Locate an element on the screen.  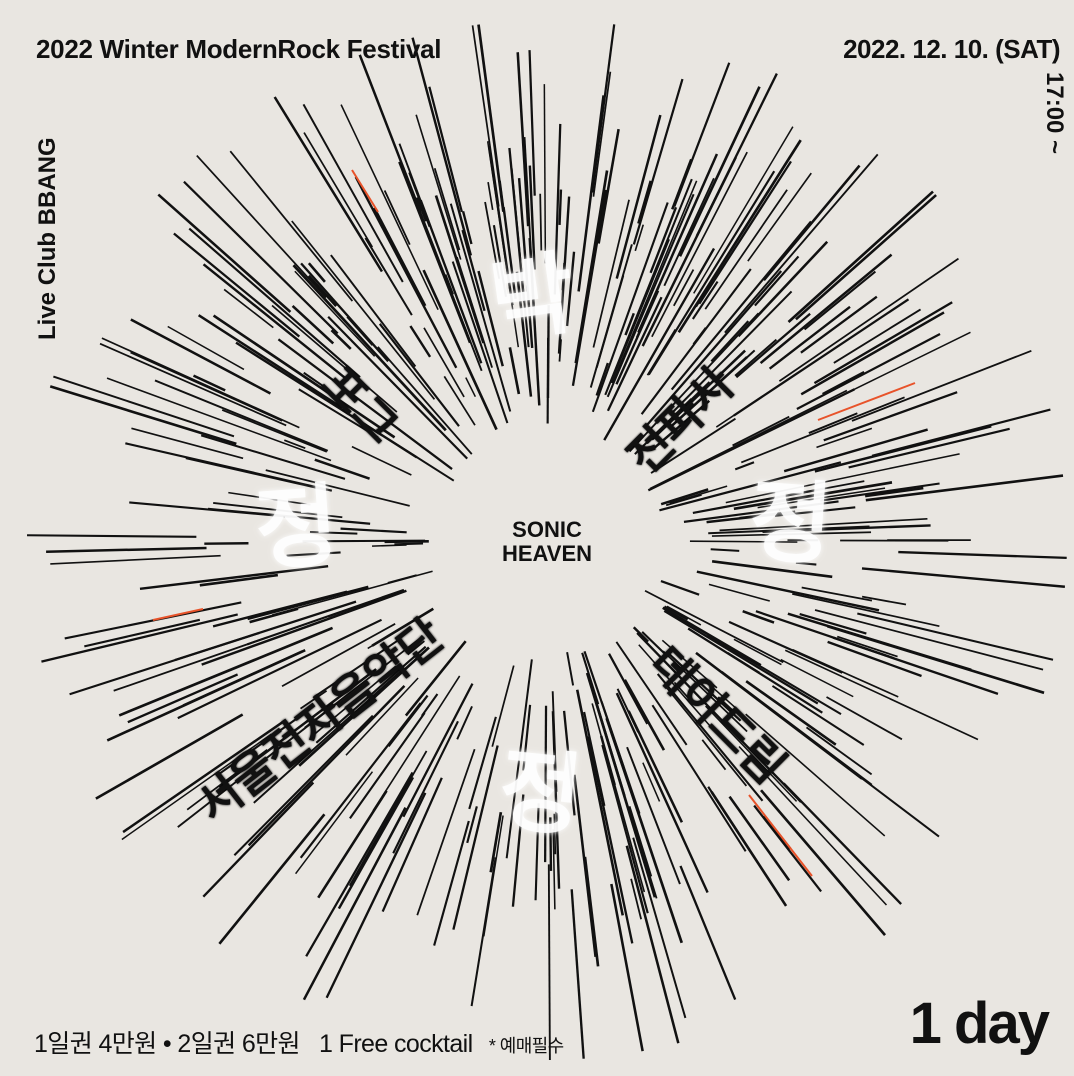
reservation-note: * 예매필수 is located at coordinates (526, 1046).